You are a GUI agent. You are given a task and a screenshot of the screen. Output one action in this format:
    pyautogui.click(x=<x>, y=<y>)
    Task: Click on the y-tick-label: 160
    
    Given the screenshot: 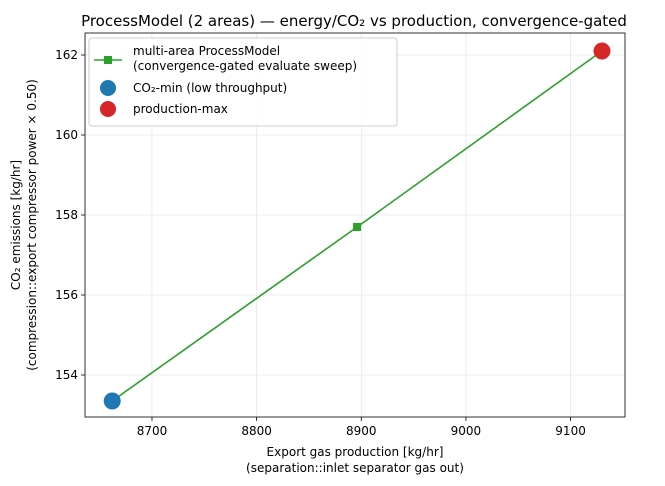 What is the action you would take?
    pyautogui.click(x=66, y=135)
    